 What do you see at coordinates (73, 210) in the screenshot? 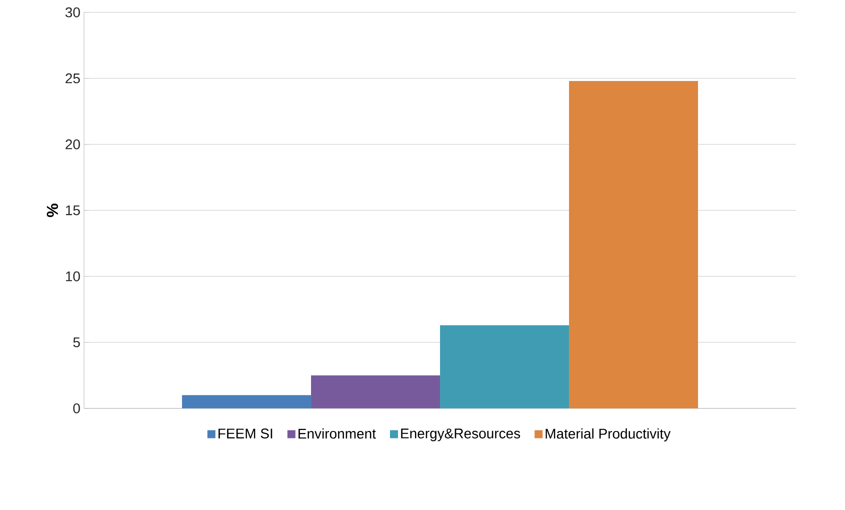
I see `y-tick-label: 15` at bounding box center [73, 210].